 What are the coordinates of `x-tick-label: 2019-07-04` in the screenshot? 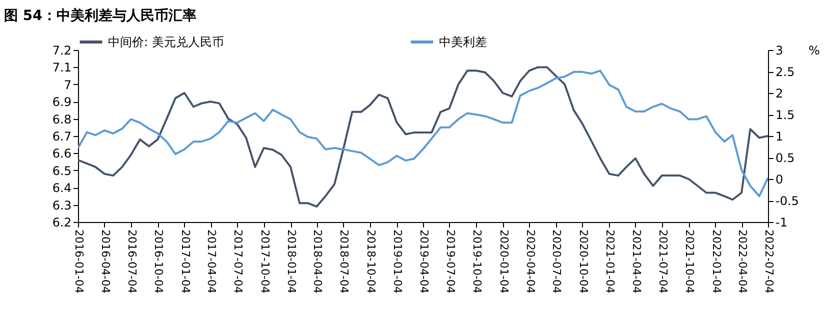 It's located at (450, 262).